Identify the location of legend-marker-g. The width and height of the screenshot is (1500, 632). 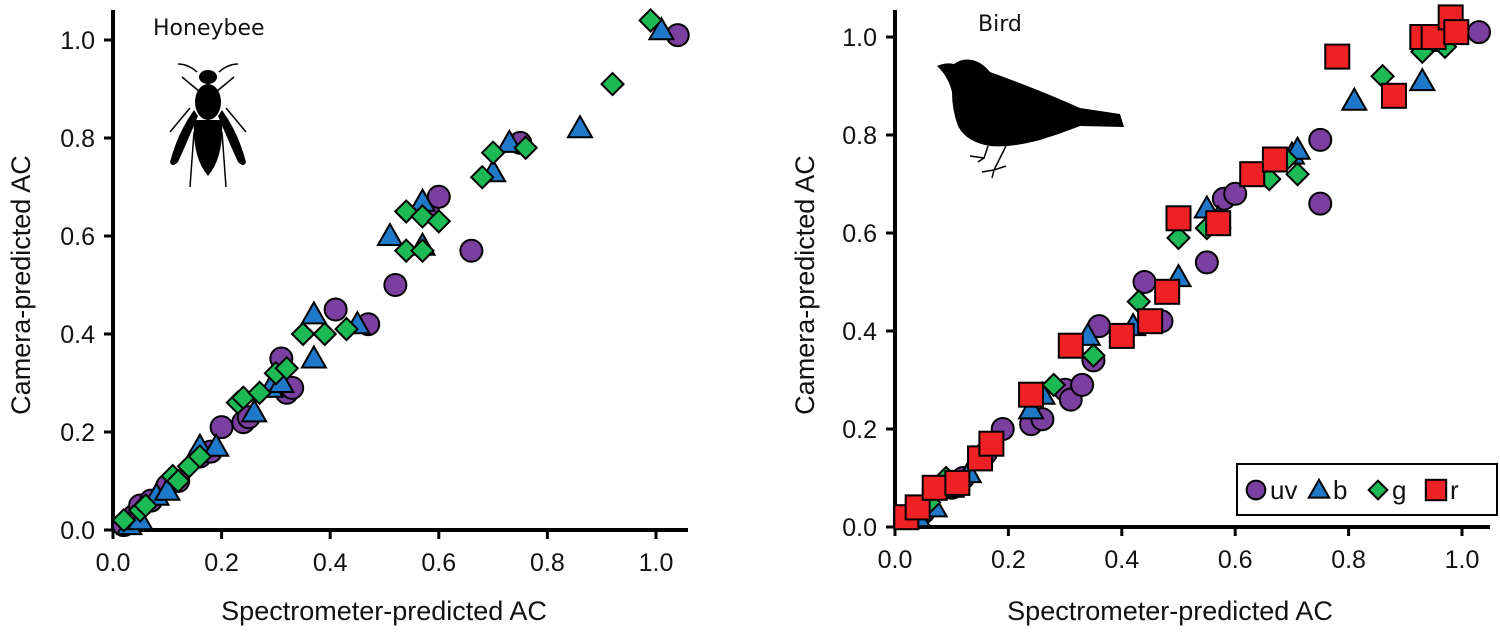
(1378, 490).